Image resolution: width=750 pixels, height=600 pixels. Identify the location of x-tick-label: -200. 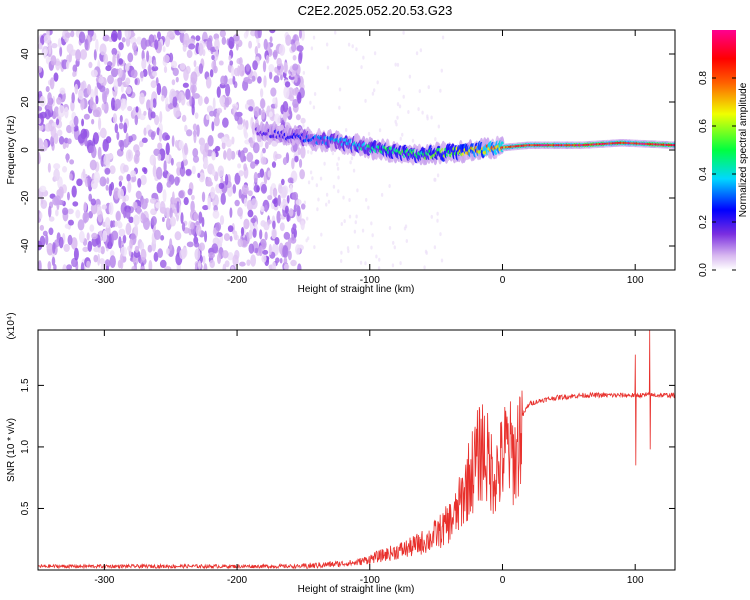
(237, 580).